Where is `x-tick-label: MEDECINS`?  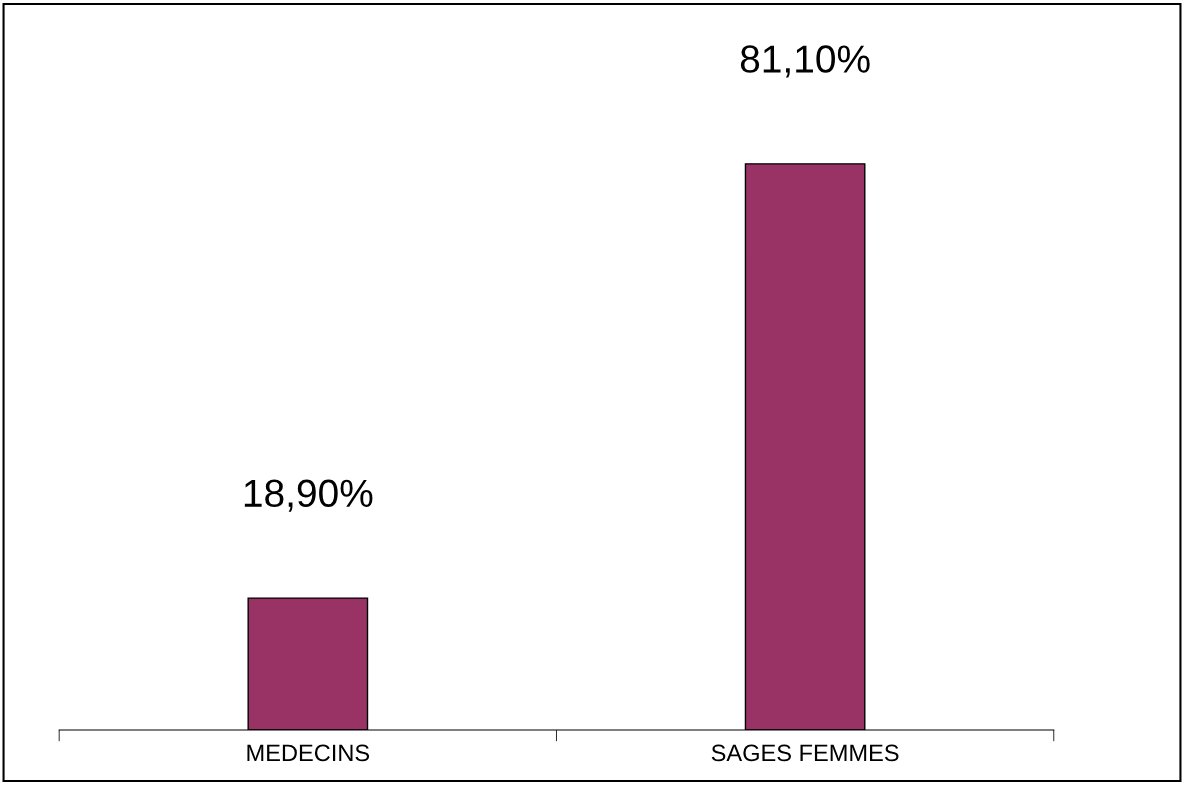
x-tick-label: MEDECINS is located at coordinates (308, 753).